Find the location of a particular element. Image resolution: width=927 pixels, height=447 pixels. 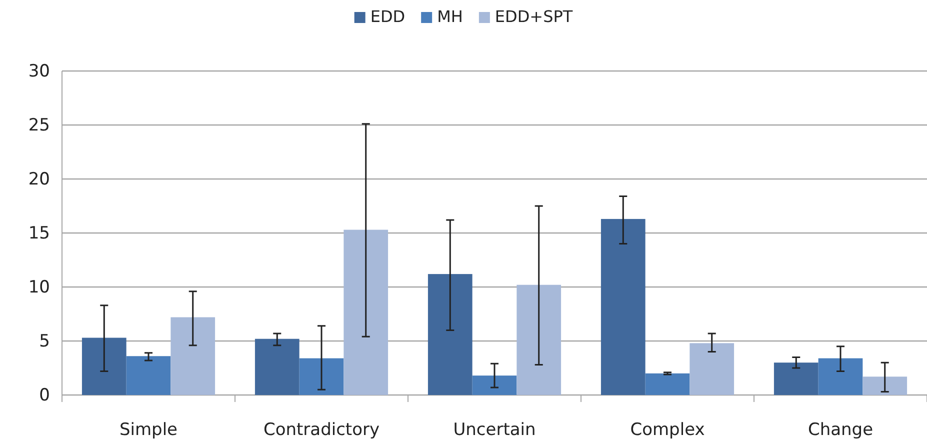

y-tick-label: 5 is located at coordinates (44, 341).